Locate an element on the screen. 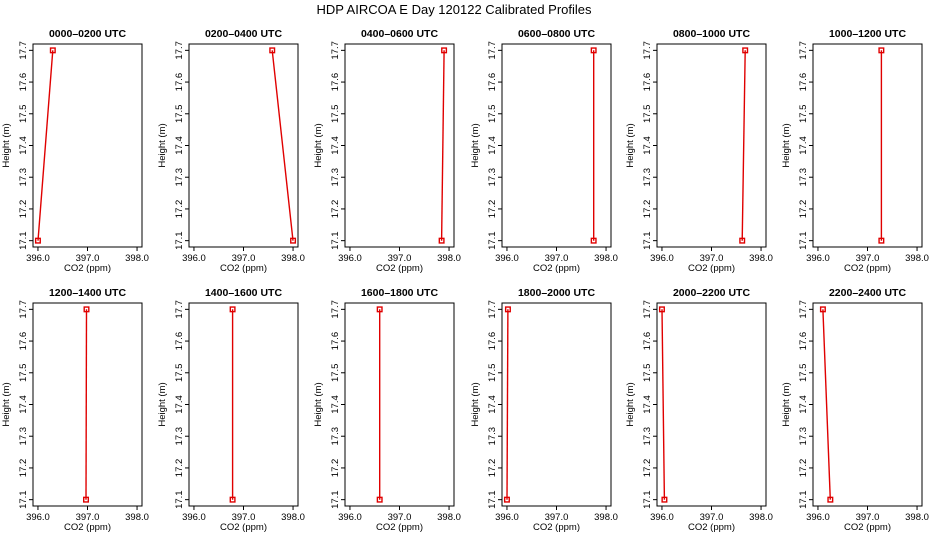 The width and height of the screenshot is (936, 540). panel-title: 2200–2400 UTC is located at coordinates (867, 293).